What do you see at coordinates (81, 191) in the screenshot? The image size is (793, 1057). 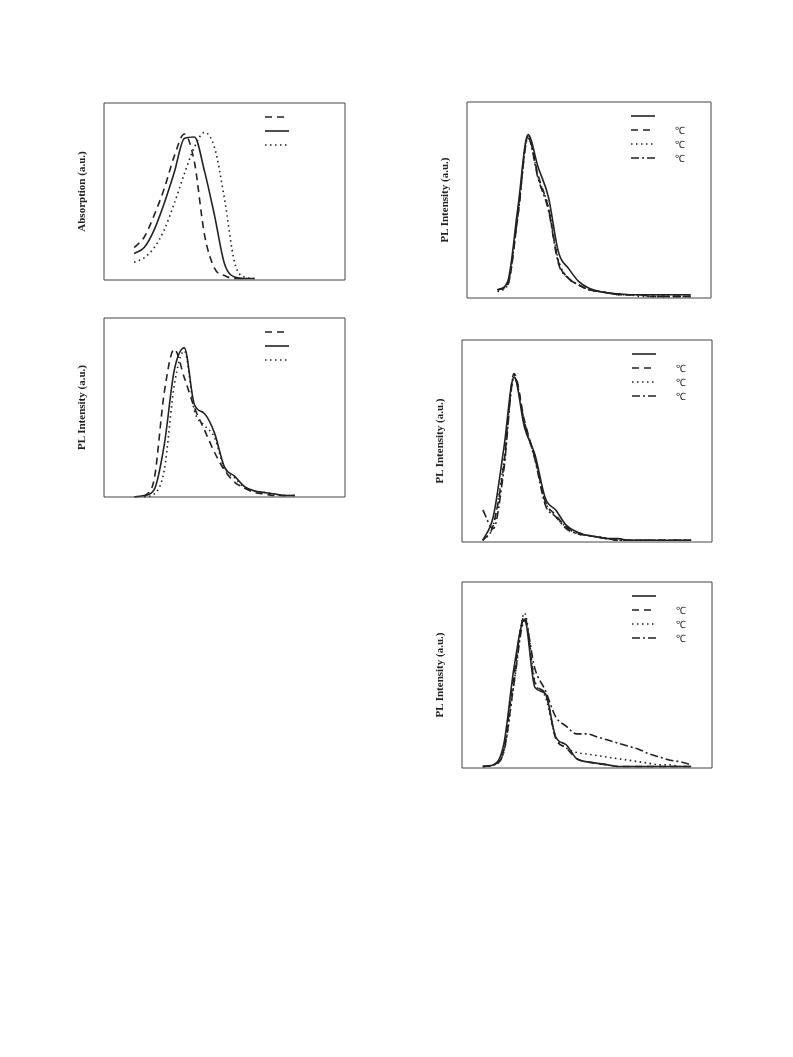 I see `y-axis-title: Absorption (a.u.)` at bounding box center [81, 191].